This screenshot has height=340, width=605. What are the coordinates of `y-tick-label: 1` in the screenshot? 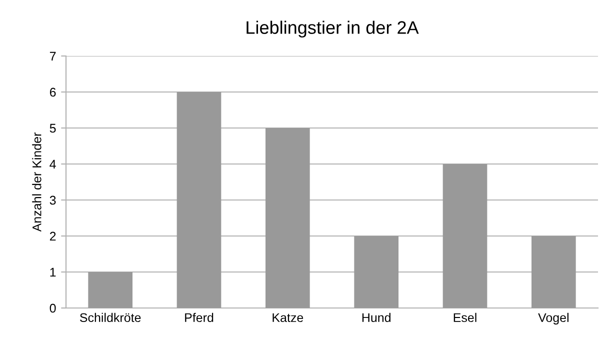 It's located at (53, 272).